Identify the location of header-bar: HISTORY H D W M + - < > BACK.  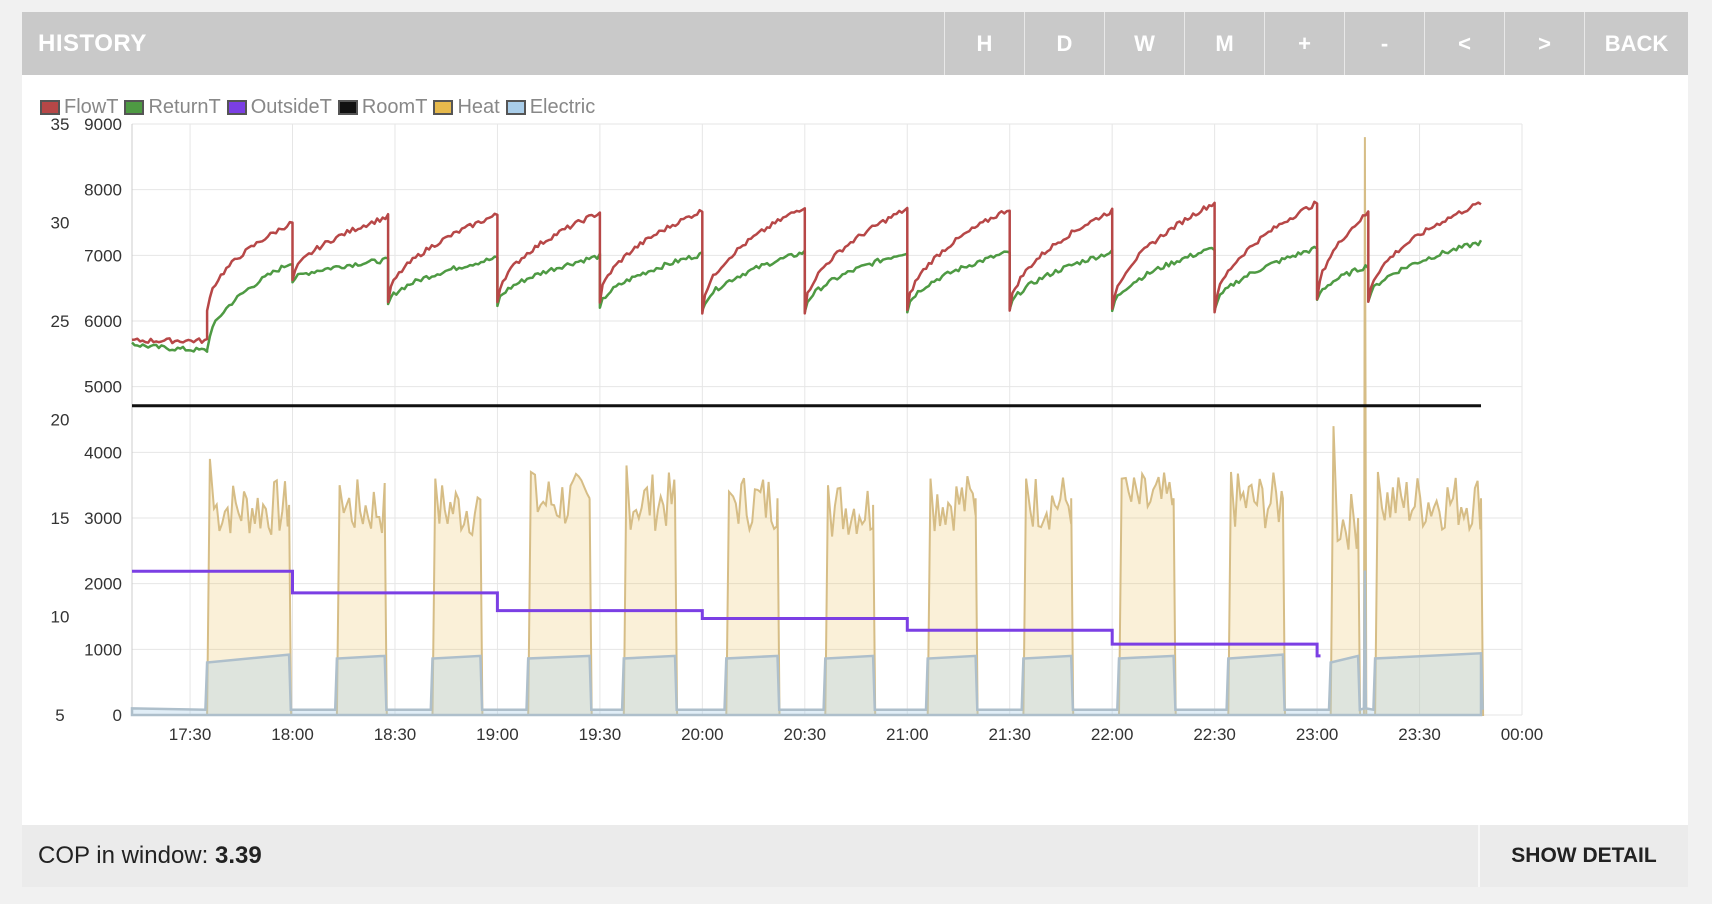
(855, 43).